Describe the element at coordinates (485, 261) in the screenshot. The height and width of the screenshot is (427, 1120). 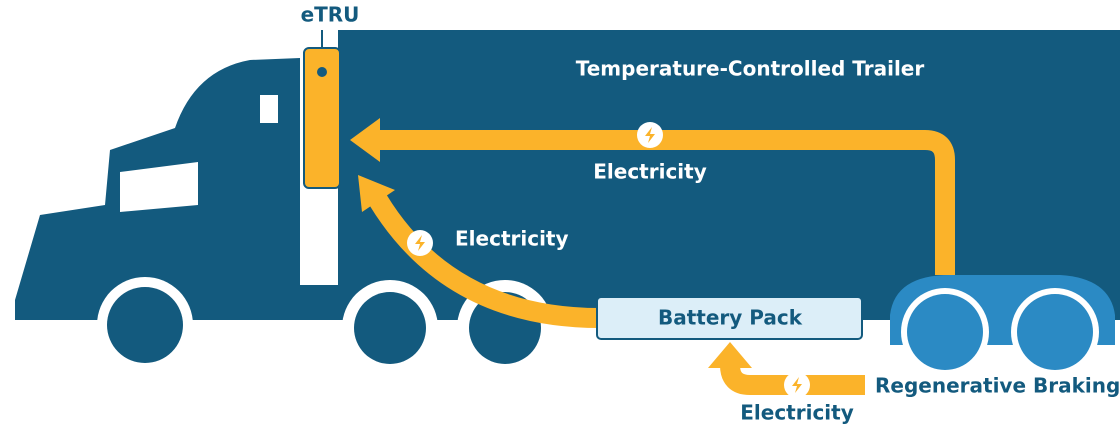
I see `flow-arrow` at that location.